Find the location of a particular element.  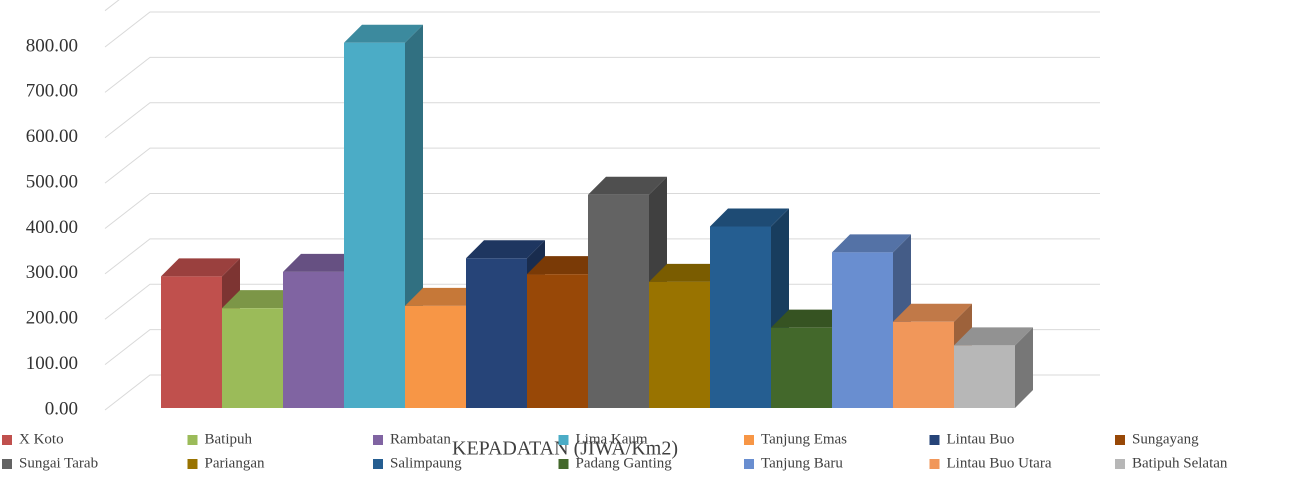

legend-label: Batipuh is located at coordinates (229, 439).